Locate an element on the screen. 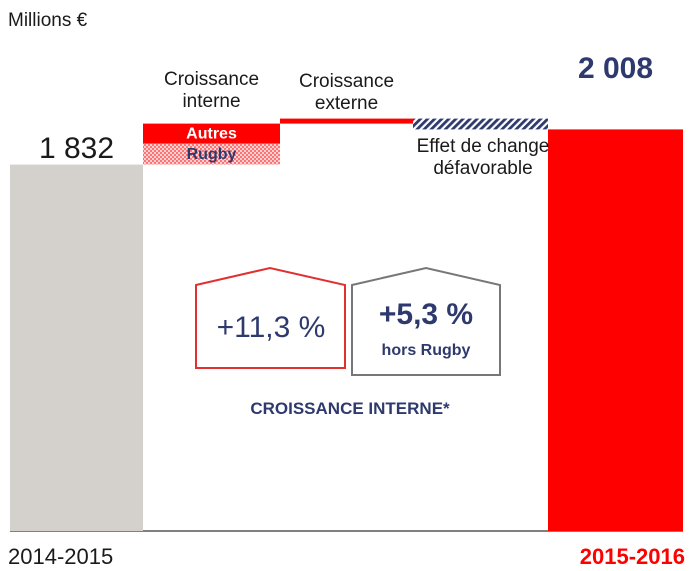 The image size is (690, 571). unit-label: Millions € is located at coordinates (48, 20).